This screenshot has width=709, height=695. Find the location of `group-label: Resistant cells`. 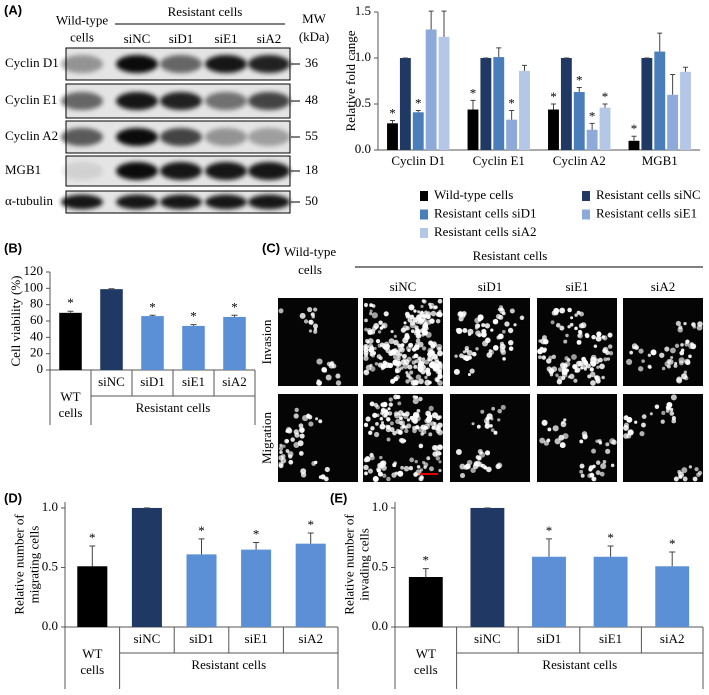

group-label: Resistant cells is located at coordinates (579, 664).